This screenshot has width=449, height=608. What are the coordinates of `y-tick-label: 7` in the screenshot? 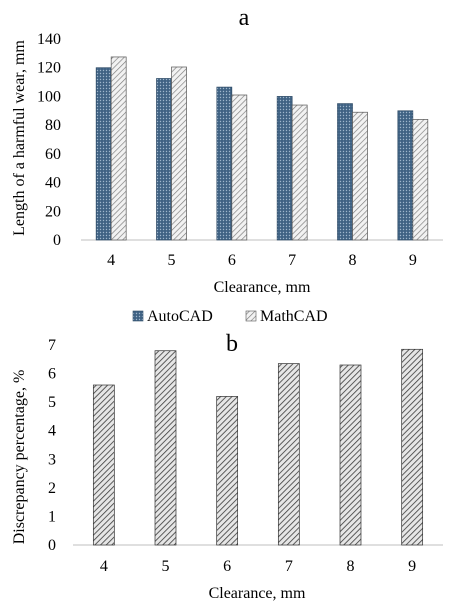 It's located at (52, 345).